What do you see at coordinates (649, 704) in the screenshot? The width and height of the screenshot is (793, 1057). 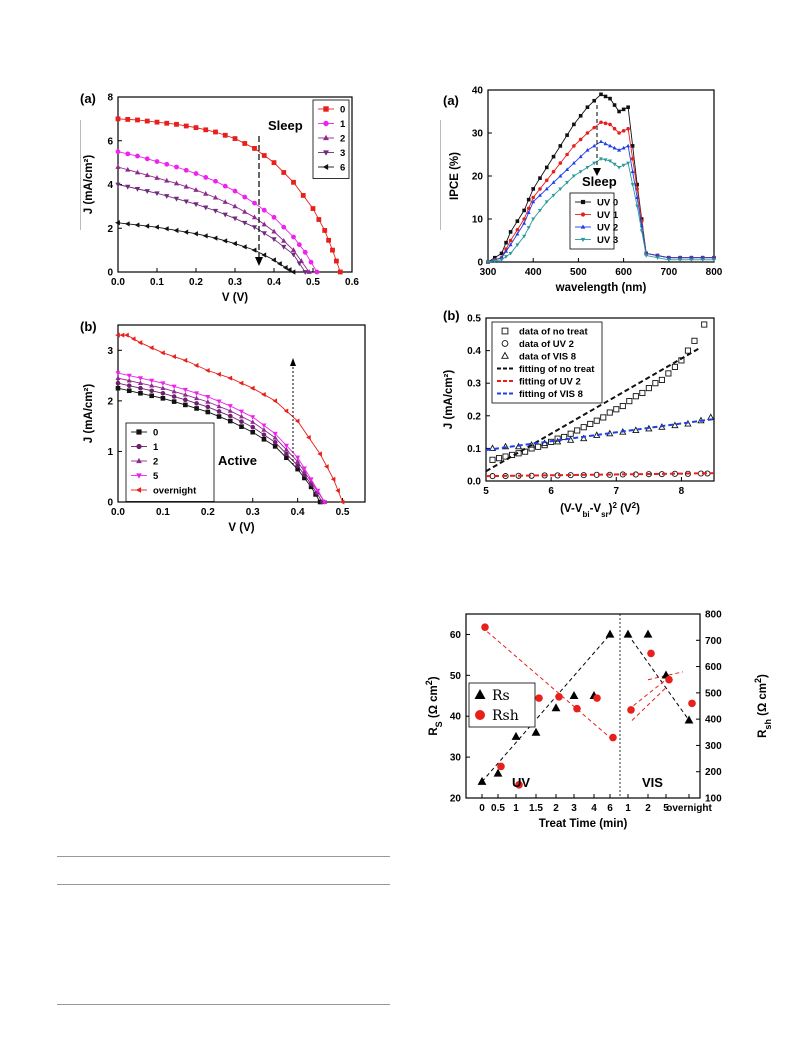 I see `trend-line` at bounding box center [649, 704].